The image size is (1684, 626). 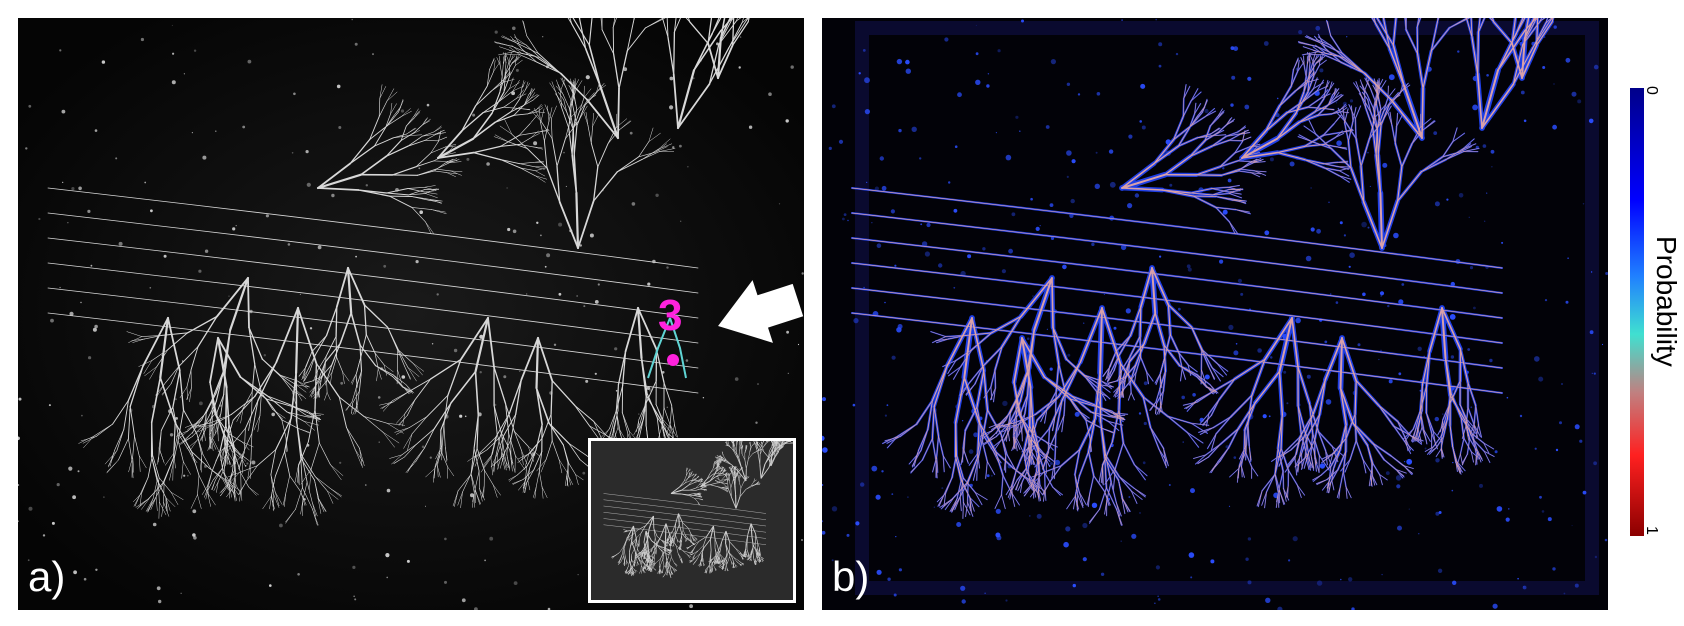 I want to click on colorbar-min-label: 0, so click(x=1651, y=90).